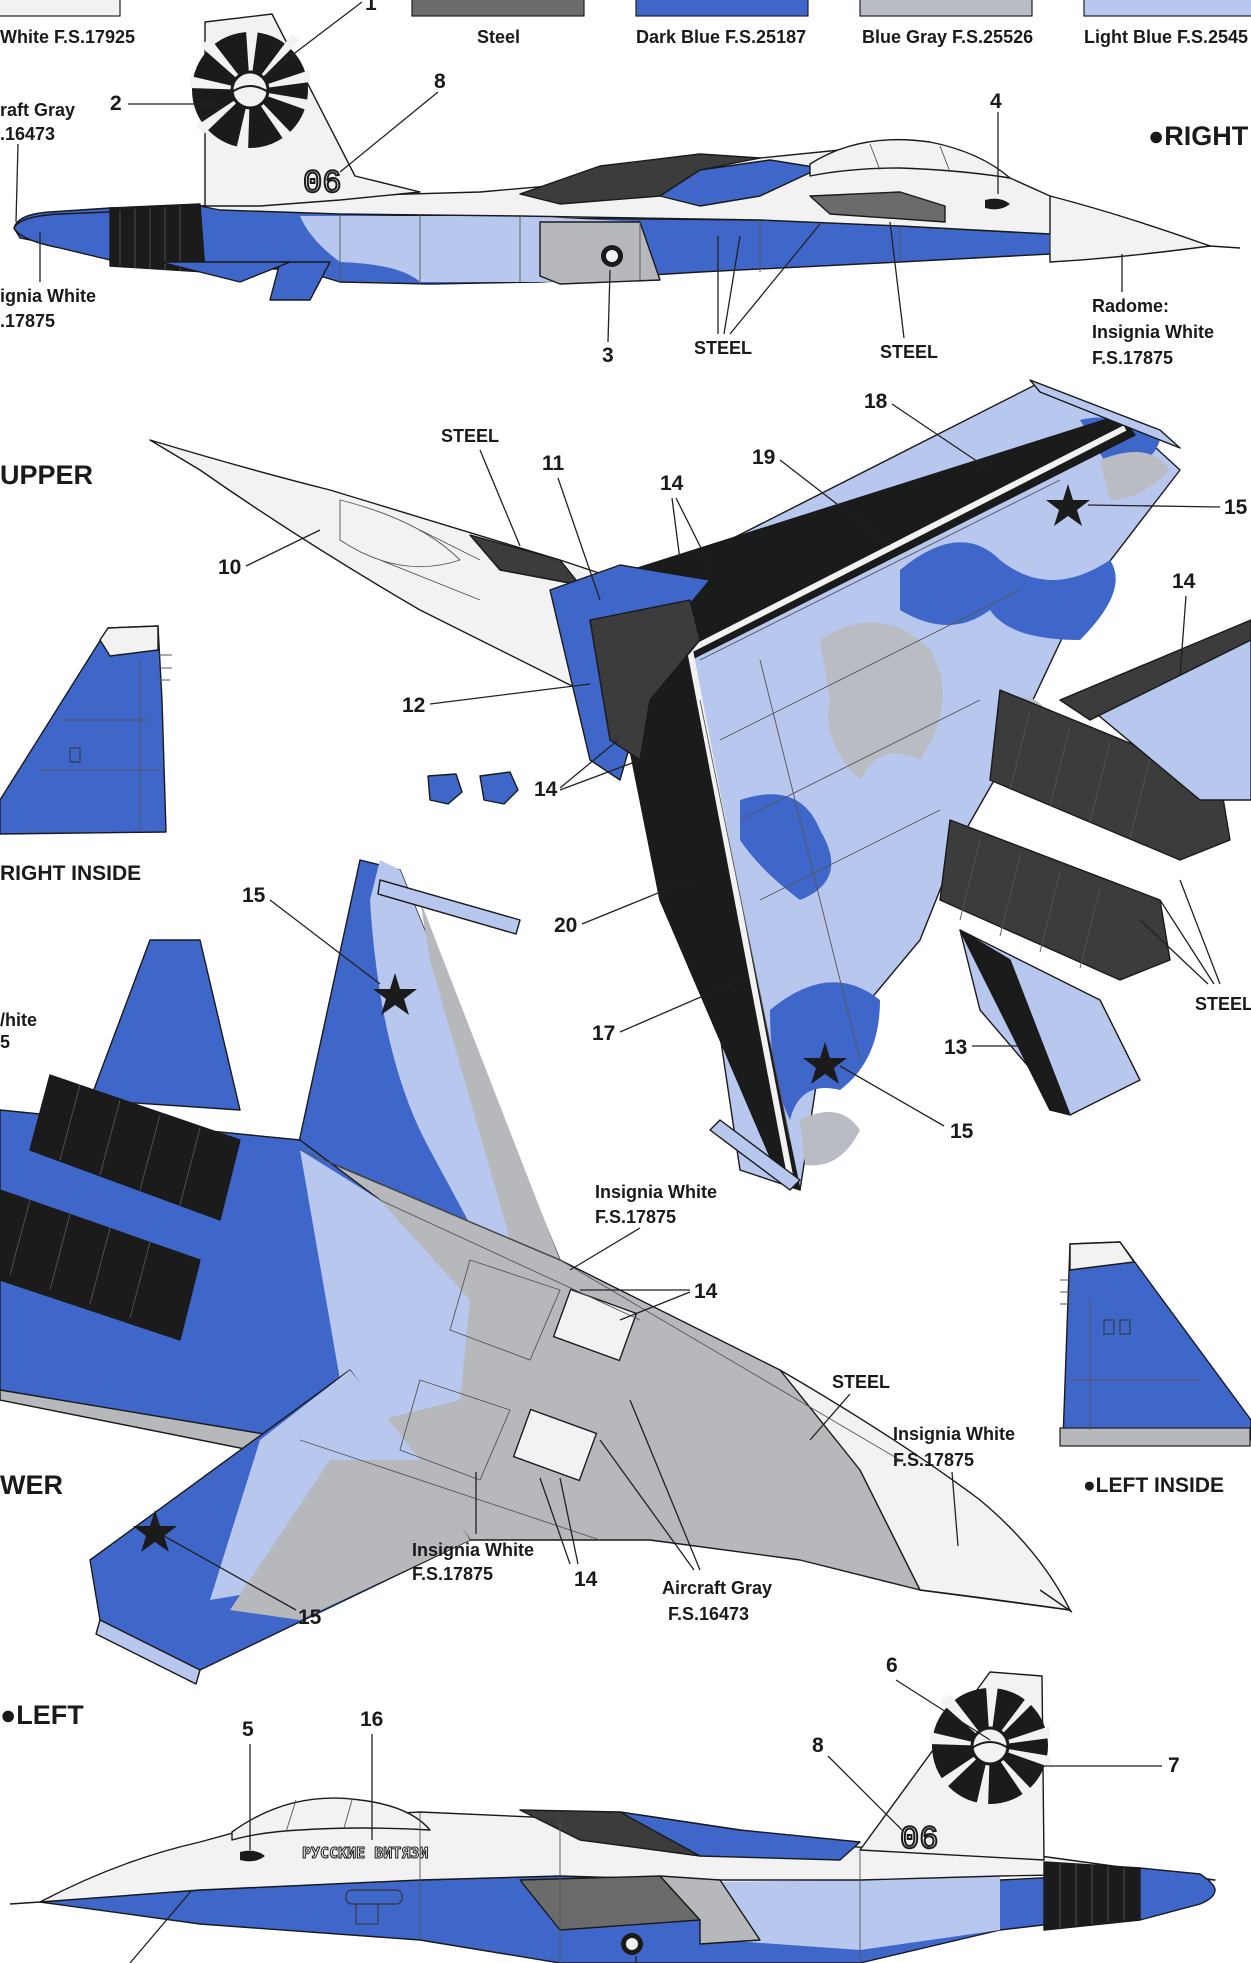 The height and width of the screenshot is (1963, 1251). I want to click on callout-7: 7, so click(1174, 1765).